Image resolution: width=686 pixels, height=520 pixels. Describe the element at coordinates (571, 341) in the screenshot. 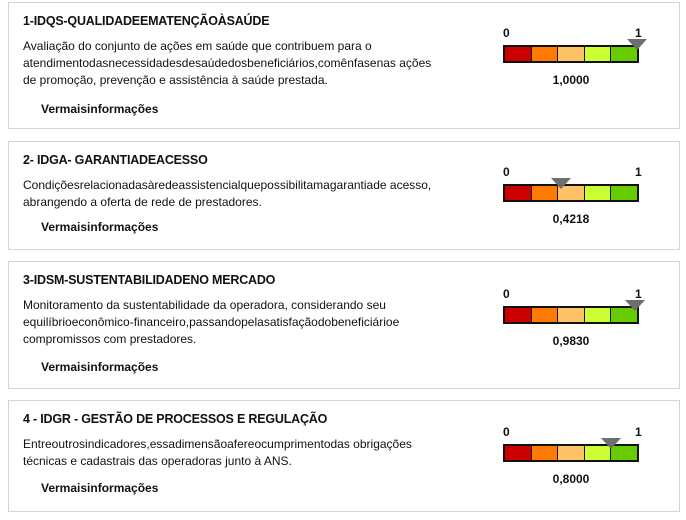

I see `gauge-value: 0,9830` at that location.